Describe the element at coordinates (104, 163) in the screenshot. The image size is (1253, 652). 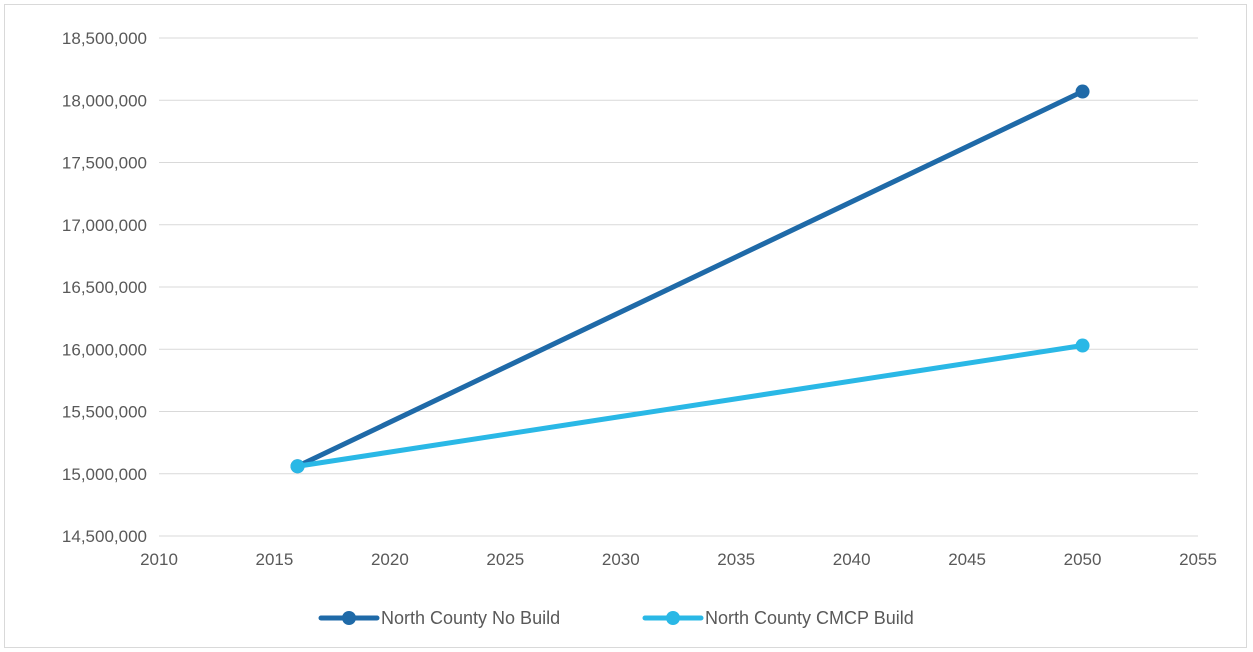
I see `y-tick-label: 17,500,000` at that location.